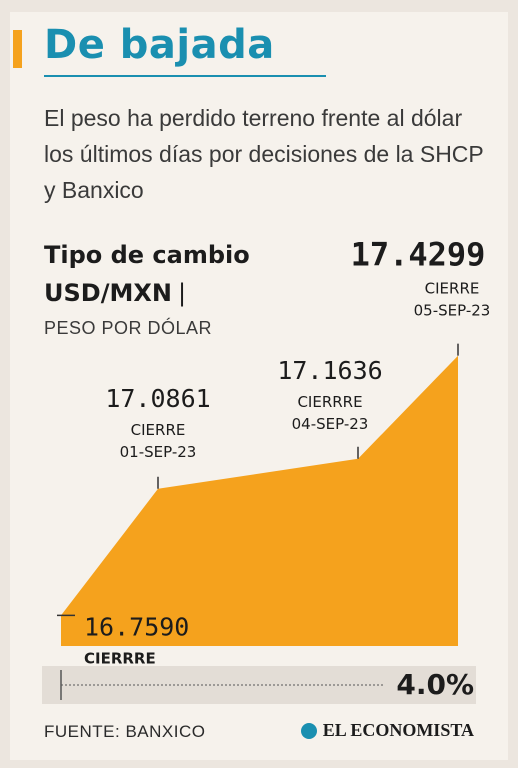 This screenshot has width=518, height=768. Describe the element at coordinates (125, 731) in the screenshot. I see `source-note: FUENTE: BANXICO` at that location.